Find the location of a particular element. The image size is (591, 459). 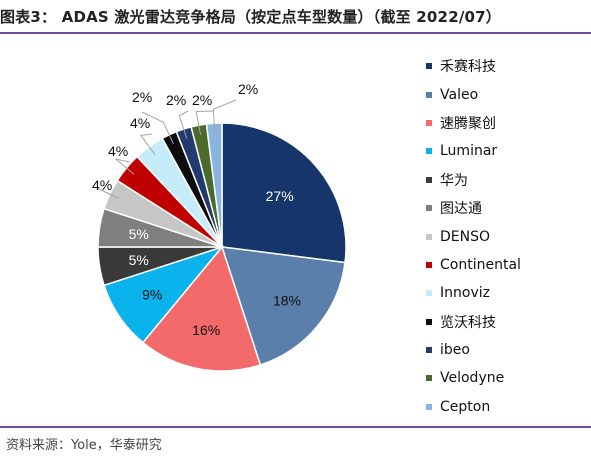

legend-item-0: 禾赛科技 is located at coordinates (473, 66).